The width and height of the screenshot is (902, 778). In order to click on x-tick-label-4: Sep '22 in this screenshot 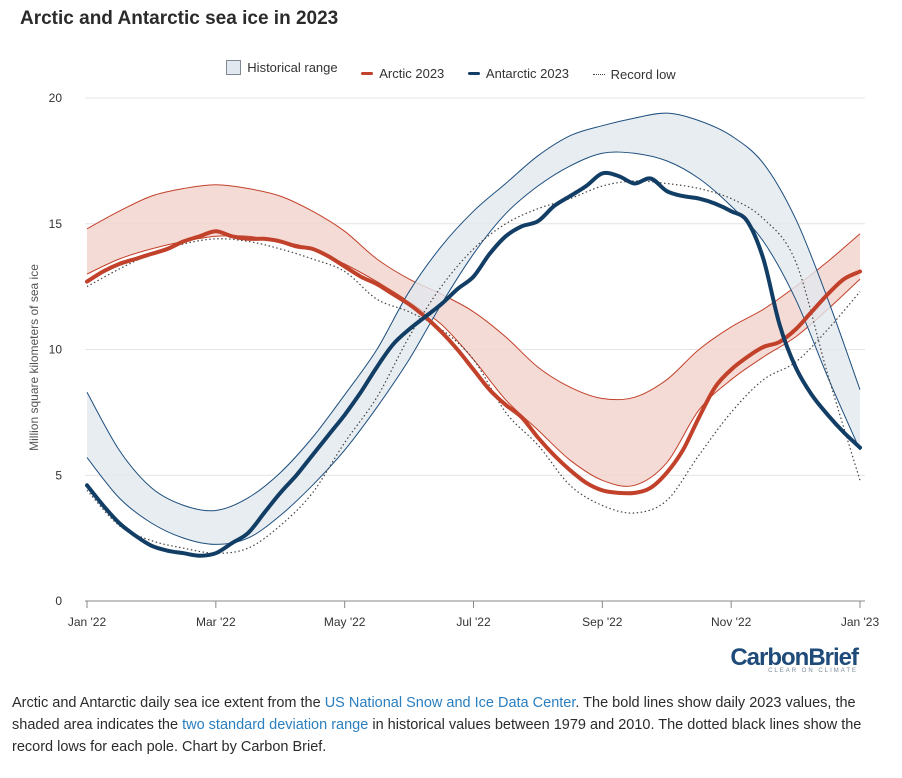, I will do `click(602, 622)`.